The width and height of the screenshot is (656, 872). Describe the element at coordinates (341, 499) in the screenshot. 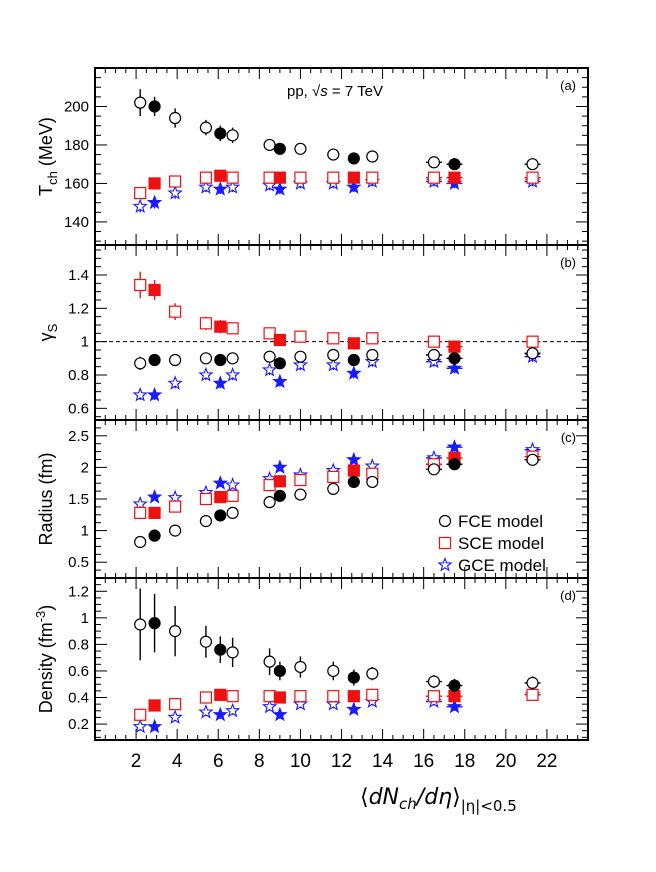

I see `panel-frame` at that location.